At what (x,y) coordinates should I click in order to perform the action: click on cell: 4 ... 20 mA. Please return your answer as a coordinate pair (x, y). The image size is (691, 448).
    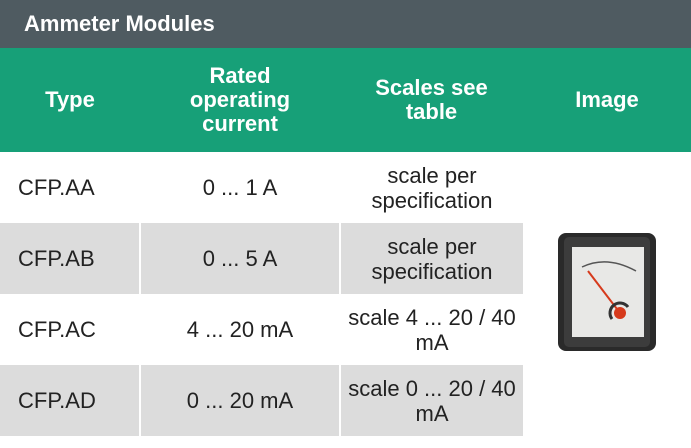
    Looking at the image, I should click on (239, 329).